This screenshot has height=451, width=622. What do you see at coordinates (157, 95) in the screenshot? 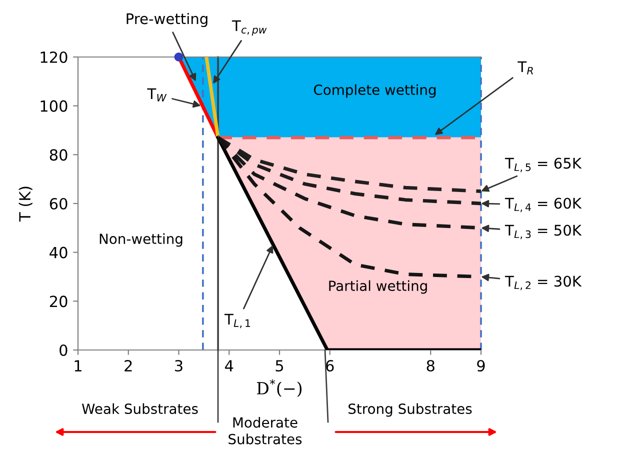
I see `annotation: T$_{W}$` at bounding box center [157, 95].